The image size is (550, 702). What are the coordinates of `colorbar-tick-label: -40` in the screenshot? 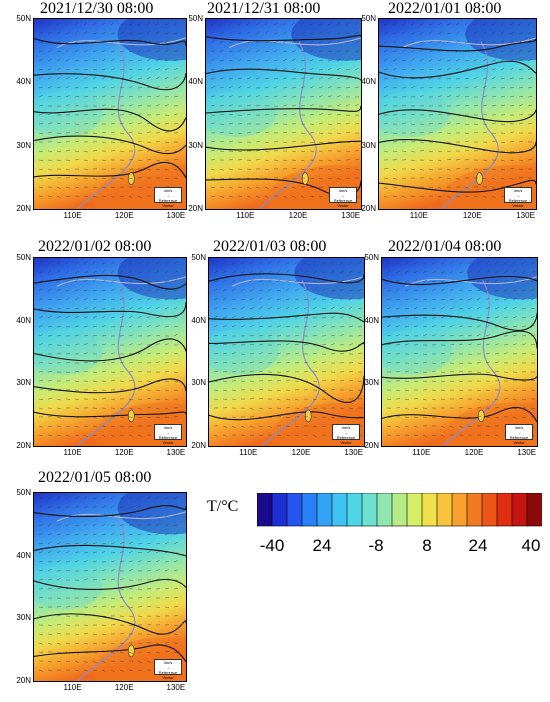 It's located at (272, 545).